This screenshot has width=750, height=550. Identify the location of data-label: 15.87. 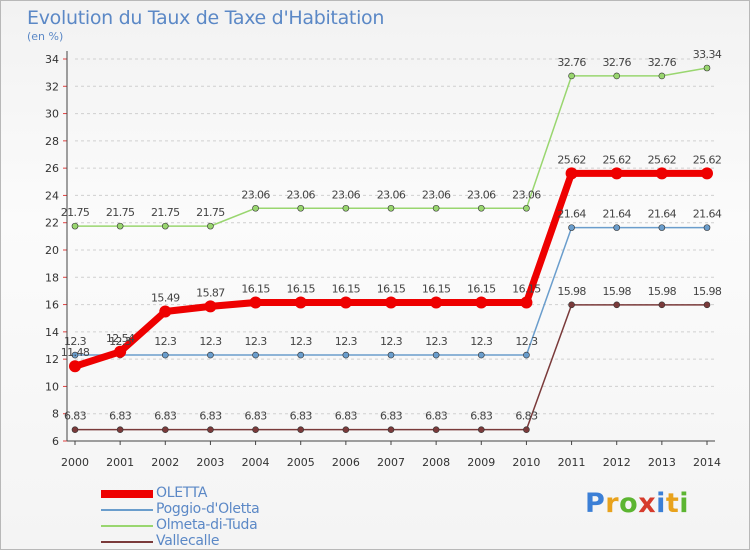
(210, 292).